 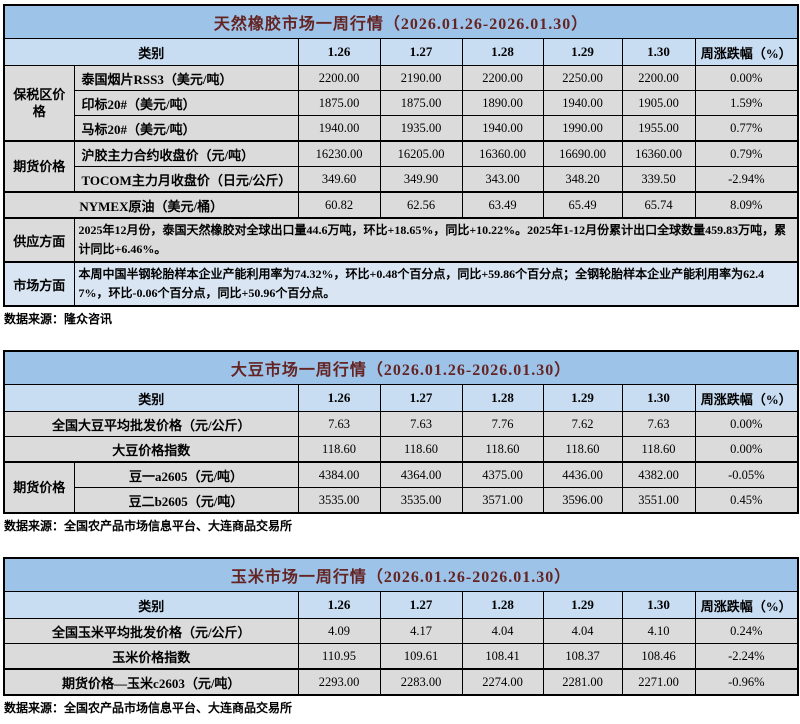 I want to click on cell-weekly-change: -2.24%, so click(x=746, y=656).